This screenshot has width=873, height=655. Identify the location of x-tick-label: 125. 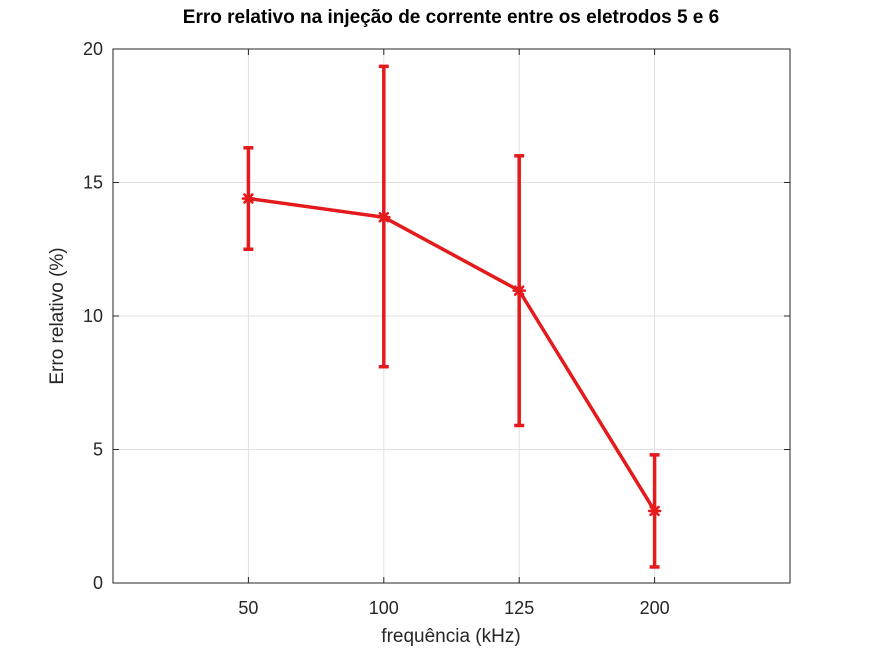
(519, 608).